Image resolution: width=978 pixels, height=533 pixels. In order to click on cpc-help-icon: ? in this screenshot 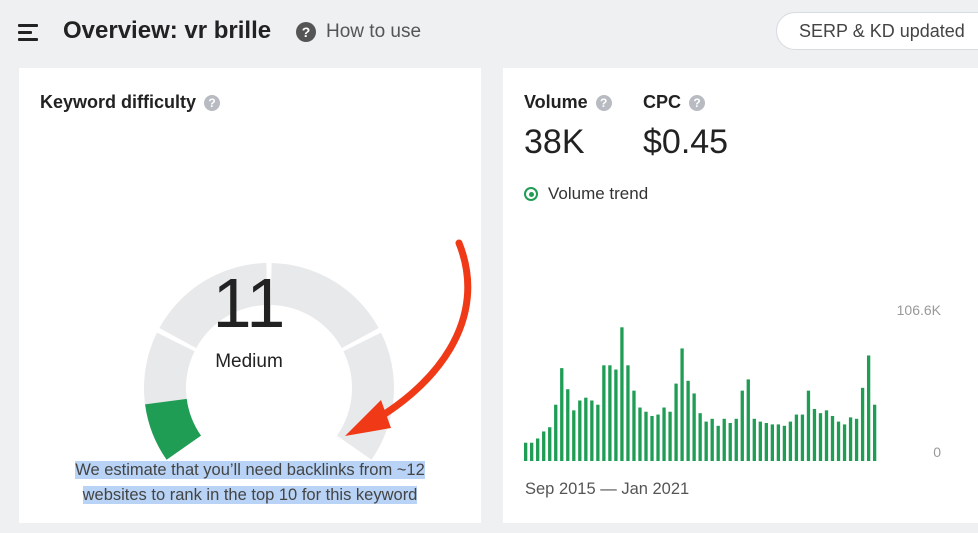, I will do `click(697, 102)`.